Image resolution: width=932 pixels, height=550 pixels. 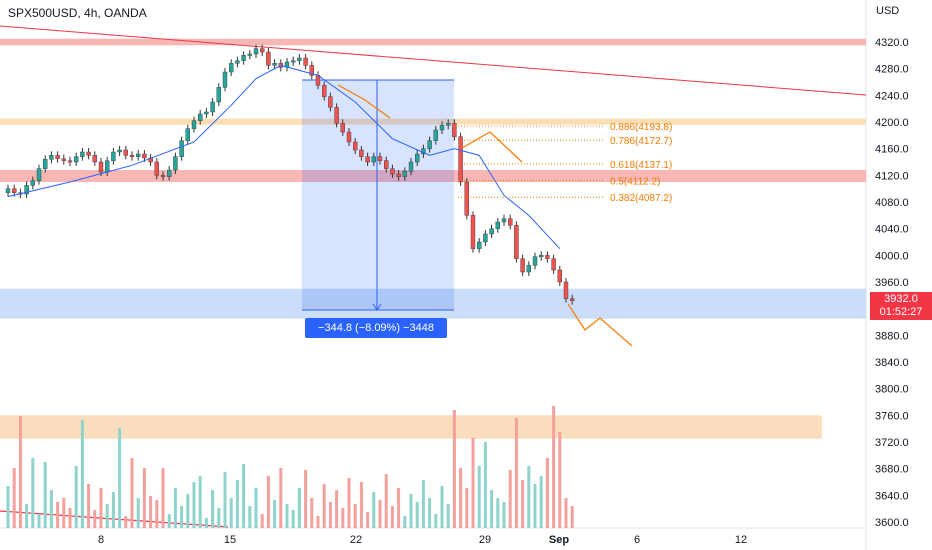 I want to click on fib-level-label: 0.786(4172.7), so click(x=641, y=141).